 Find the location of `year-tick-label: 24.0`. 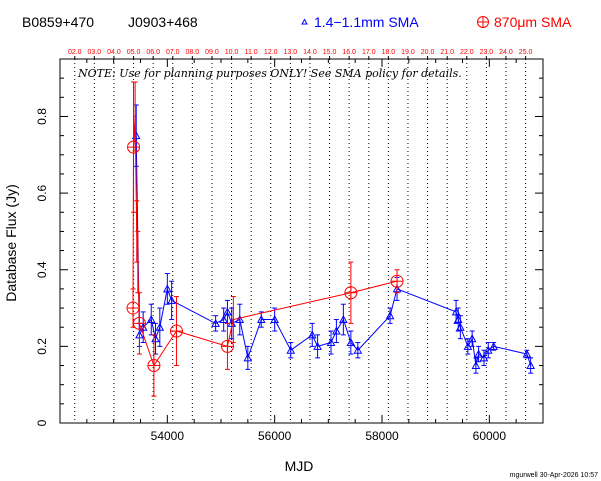

year-tick-label: 24.0 is located at coordinates (506, 52).